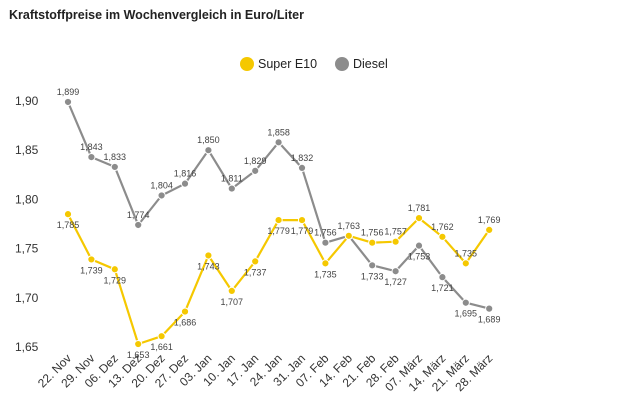 The width and height of the screenshot is (630, 412). What do you see at coordinates (185, 174) in the screenshot?
I see `data-label: 1,816` at bounding box center [185, 174].